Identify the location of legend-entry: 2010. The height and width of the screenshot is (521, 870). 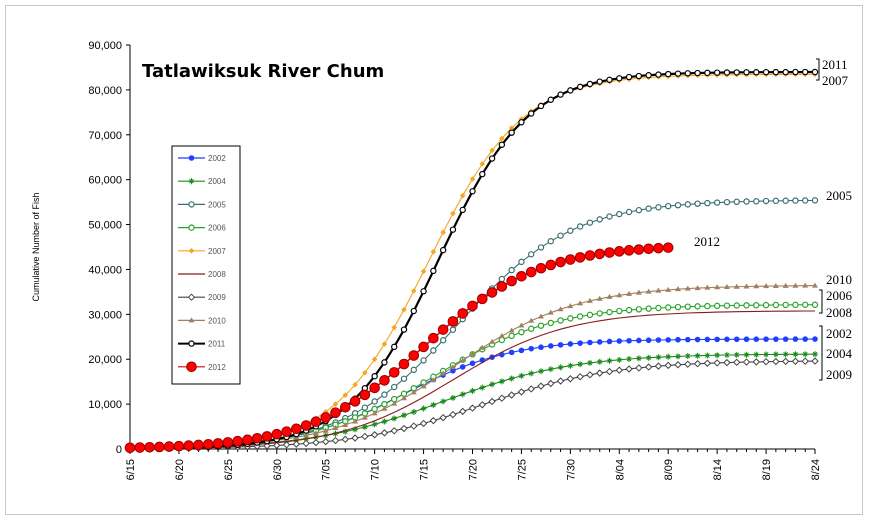
(202, 320).